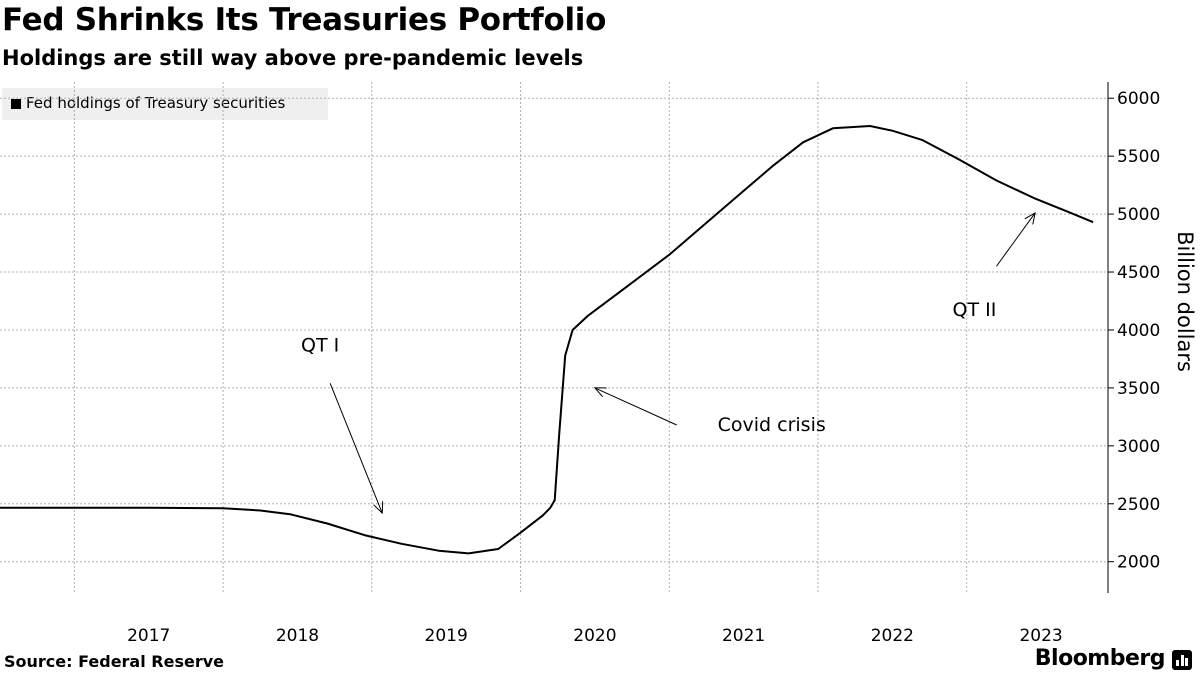 The width and height of the screenshot is (1200, 675). Describe the element at coordinates (743, 636) in the screenshot. I see `x-tick-label: 2021` at that location.